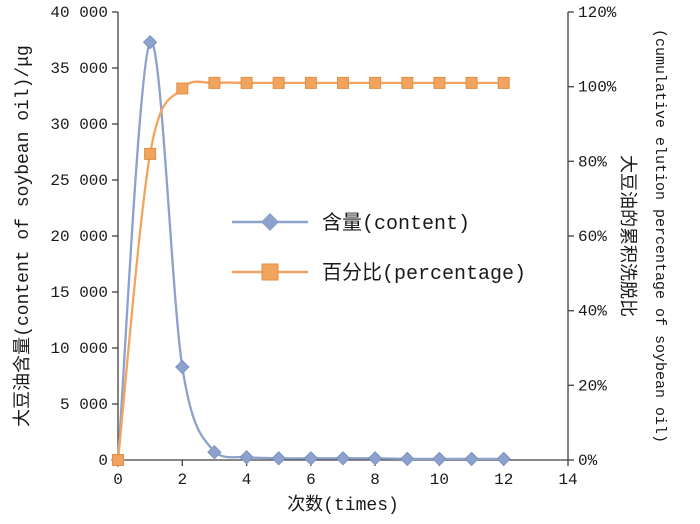 The height and width of the screenshot is (524, 700). What do you see at coordinates (627, 236) in the screenshot?
I see `y-axis-right-title-cn: 大豆油的累积洗脱比` at bounding box center [627, 236].